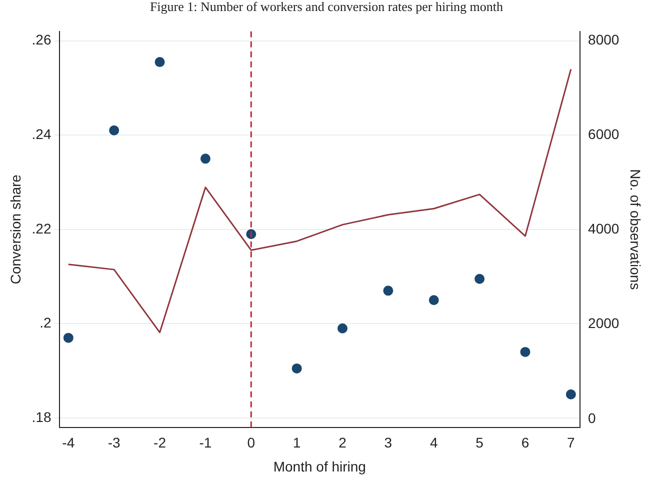 The height and width of the screenshot is (482, 653). I want to click on y2-tick-label: 0, so click(592, 418).